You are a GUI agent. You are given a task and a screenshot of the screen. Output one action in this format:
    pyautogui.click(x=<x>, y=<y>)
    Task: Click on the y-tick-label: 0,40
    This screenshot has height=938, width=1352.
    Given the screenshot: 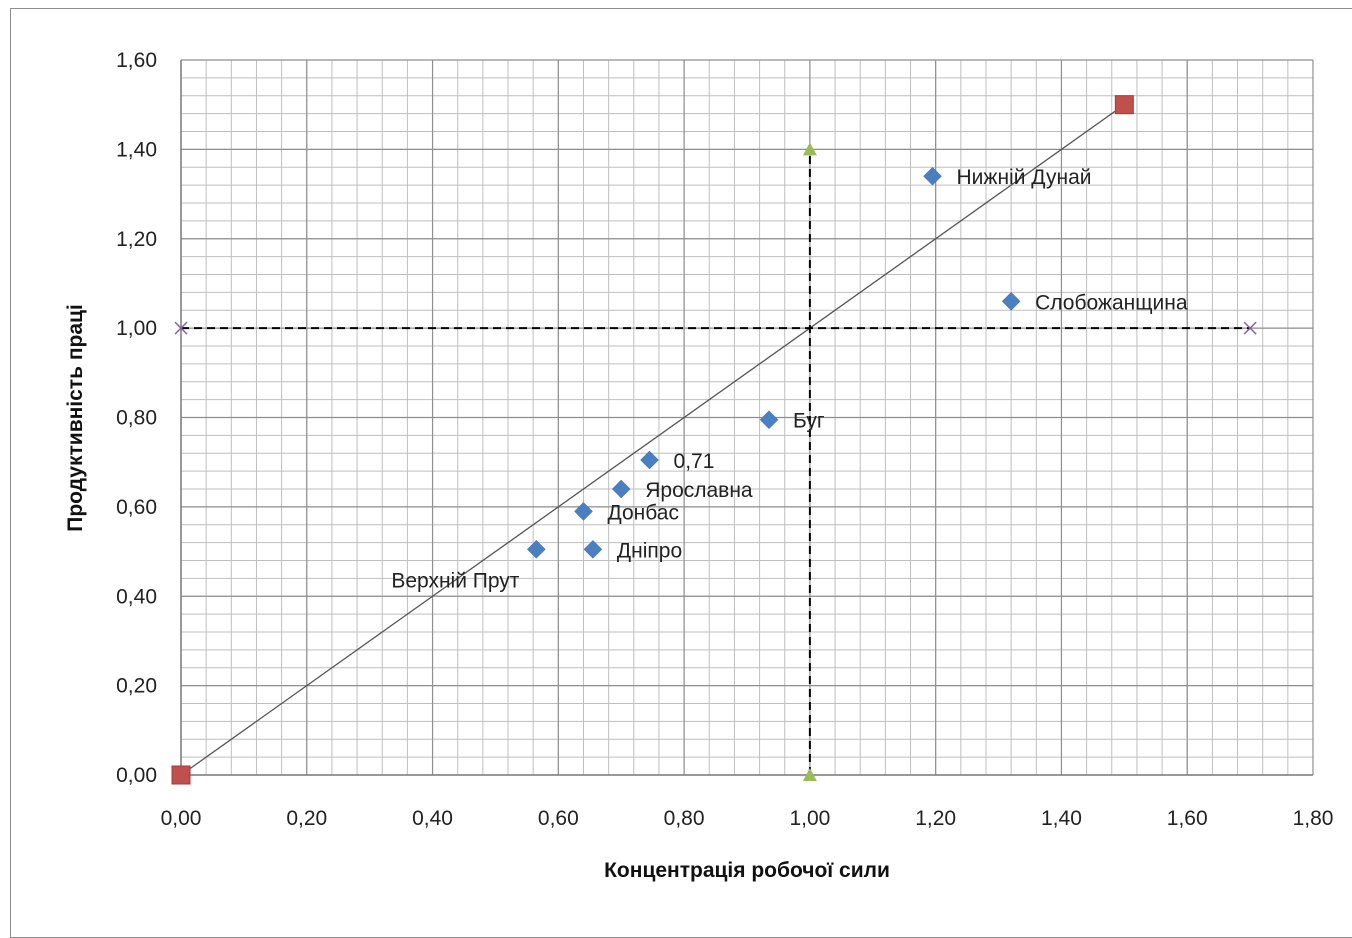 What is the action you would take?
    pyautogui.click(x=136, y=596)
    